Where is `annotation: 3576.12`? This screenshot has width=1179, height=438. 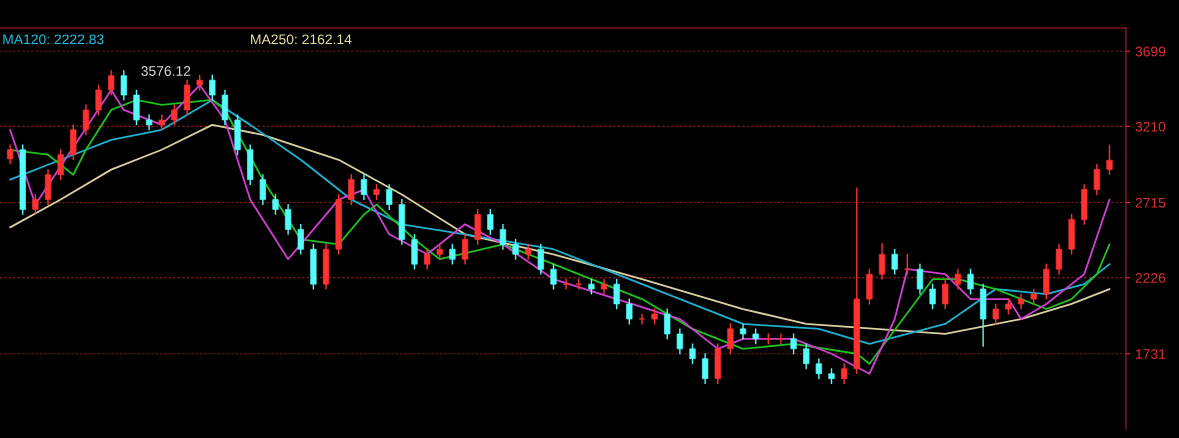 annotation: 3576.12 is located at coordinates (166, 71).